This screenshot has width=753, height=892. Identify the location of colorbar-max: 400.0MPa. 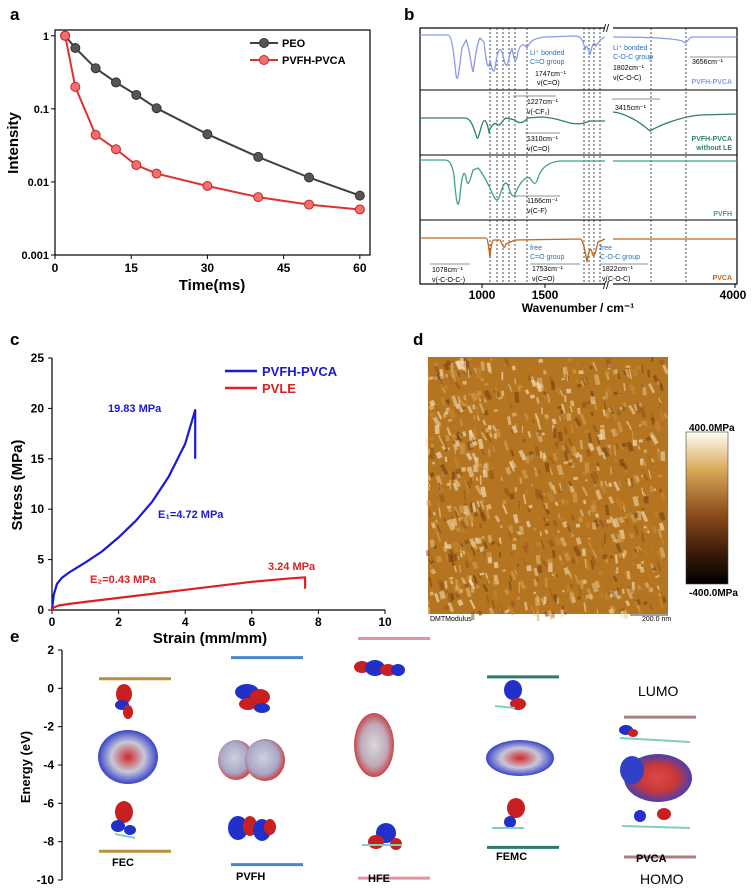
(712, 428).